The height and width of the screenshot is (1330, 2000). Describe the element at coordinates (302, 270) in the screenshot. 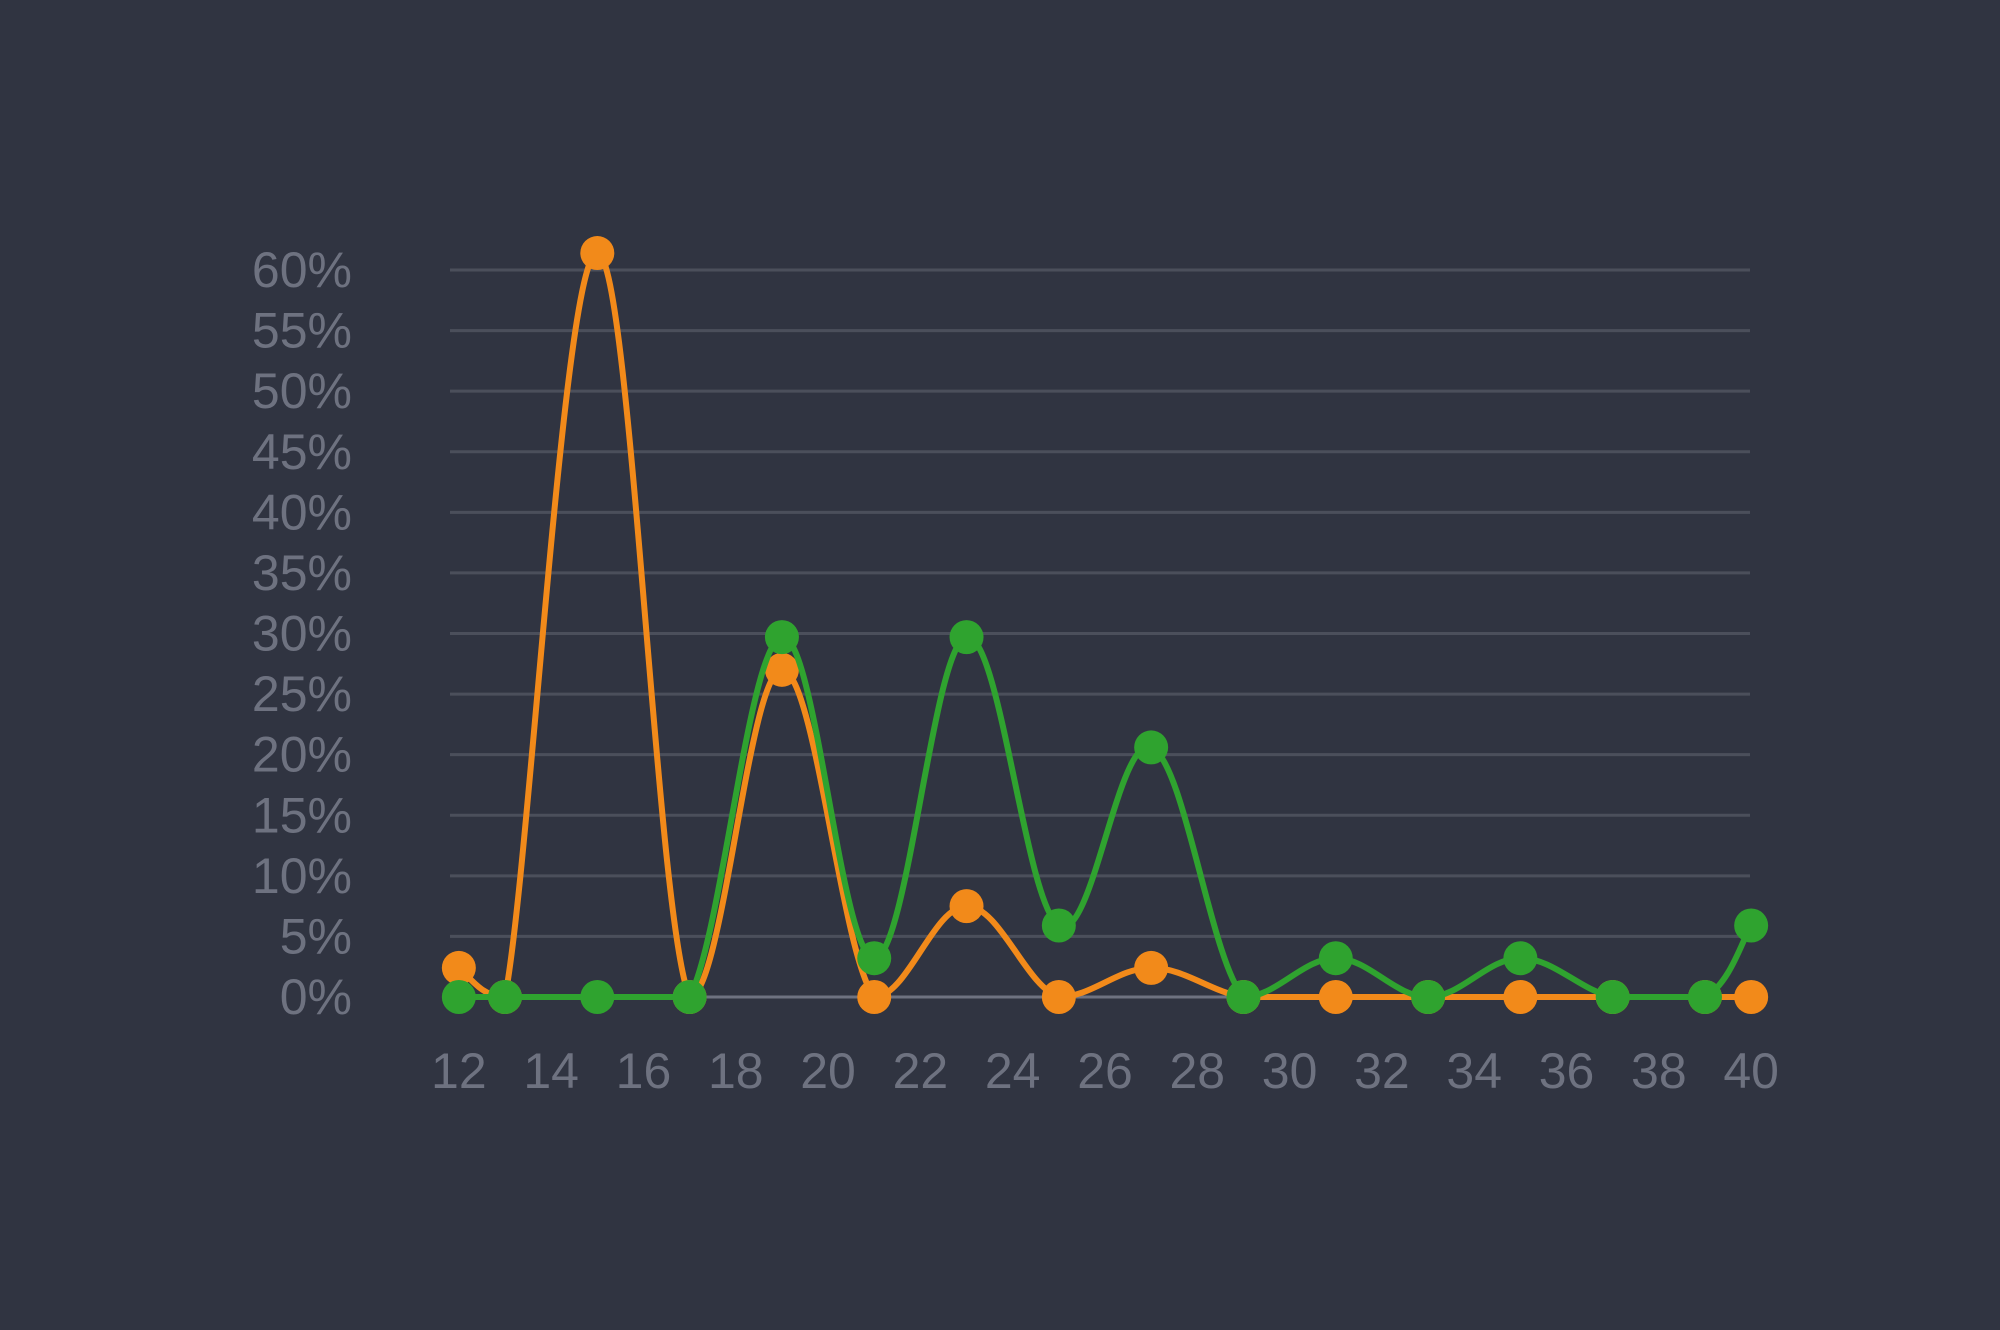

I see `y-tick-label: 60%` at that location.